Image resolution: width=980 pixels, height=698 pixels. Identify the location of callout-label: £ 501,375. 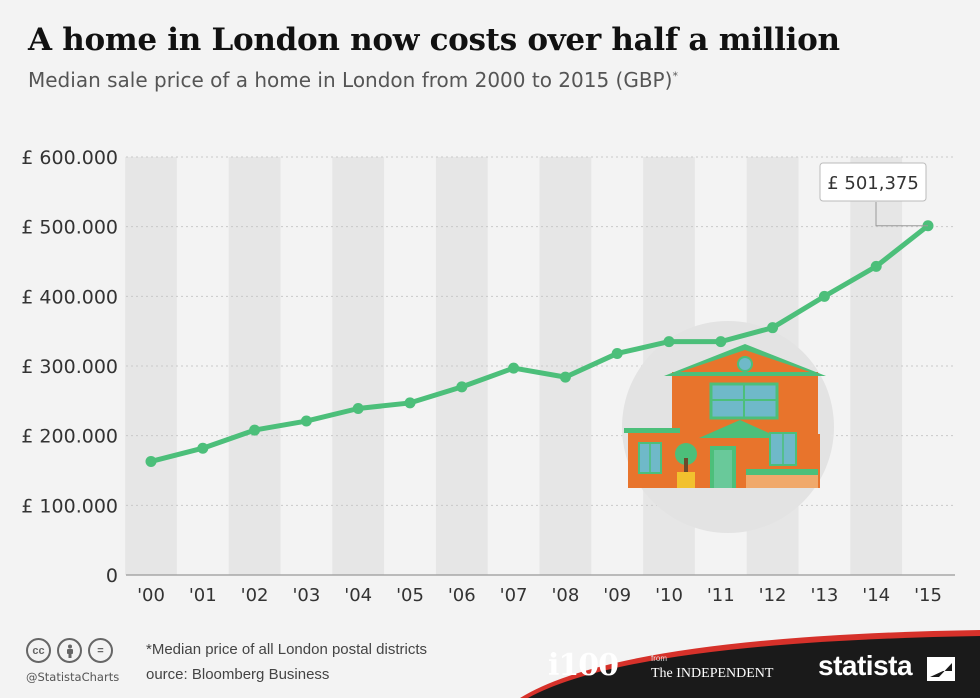
(873, 183).